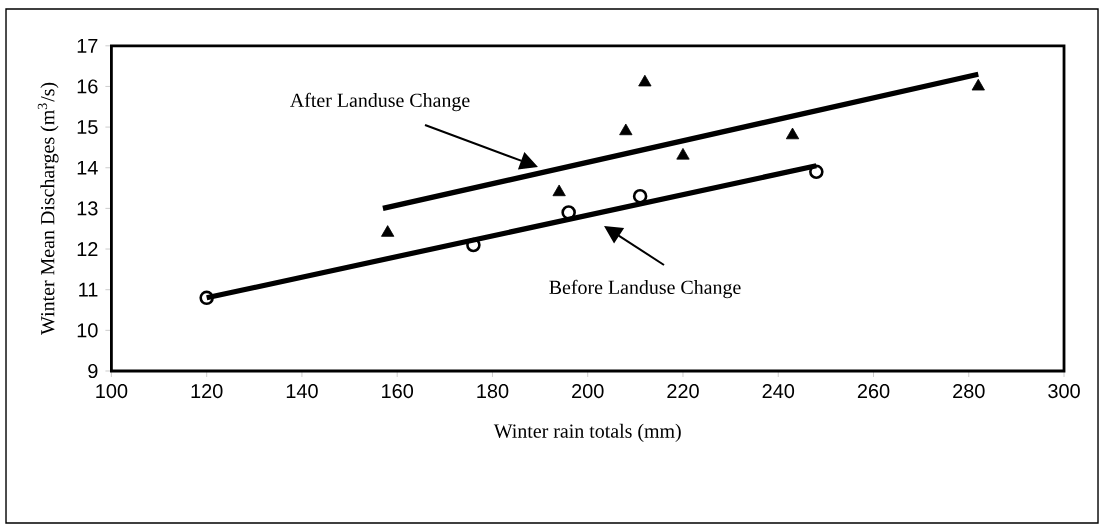 Image resolution: width=1104 pixels, height=528 pixels. What do you see at coordinates (683, 391) in the screenshot?
I see `x-tick-label: 220` at bounding box center [683, 391].